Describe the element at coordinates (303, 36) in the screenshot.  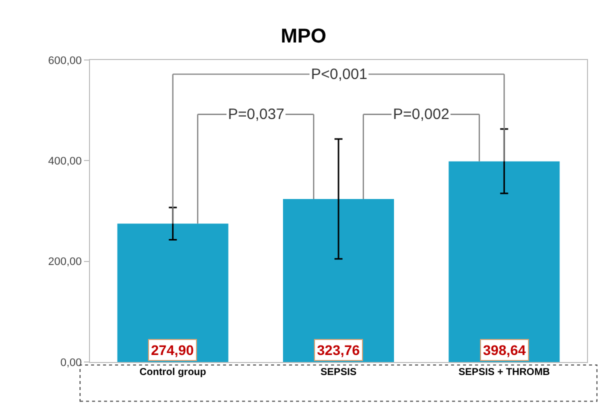
I see `chart-title: MPO` at that location.